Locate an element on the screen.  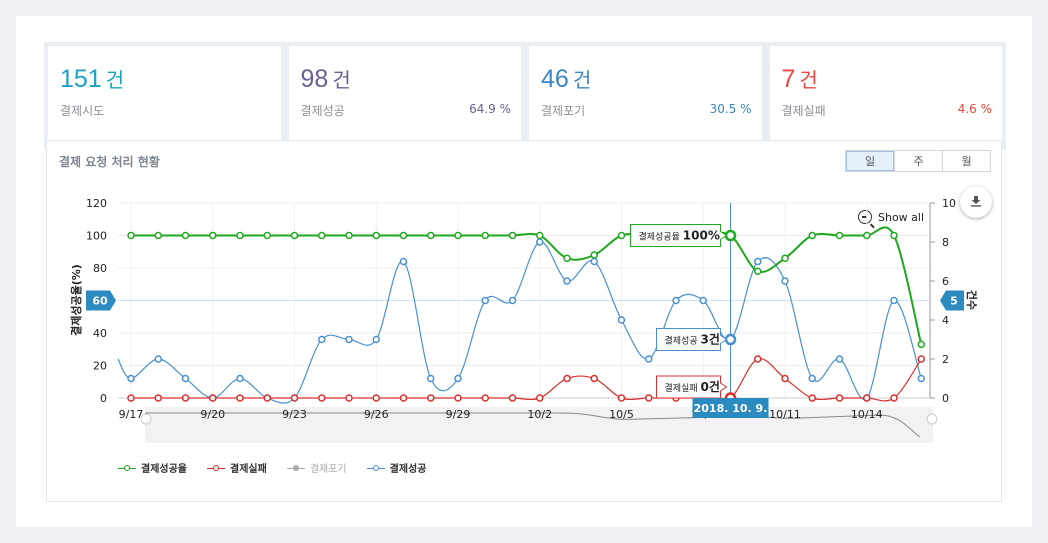
legend-item: 결제성공율 is located at coordinates (152, 467).